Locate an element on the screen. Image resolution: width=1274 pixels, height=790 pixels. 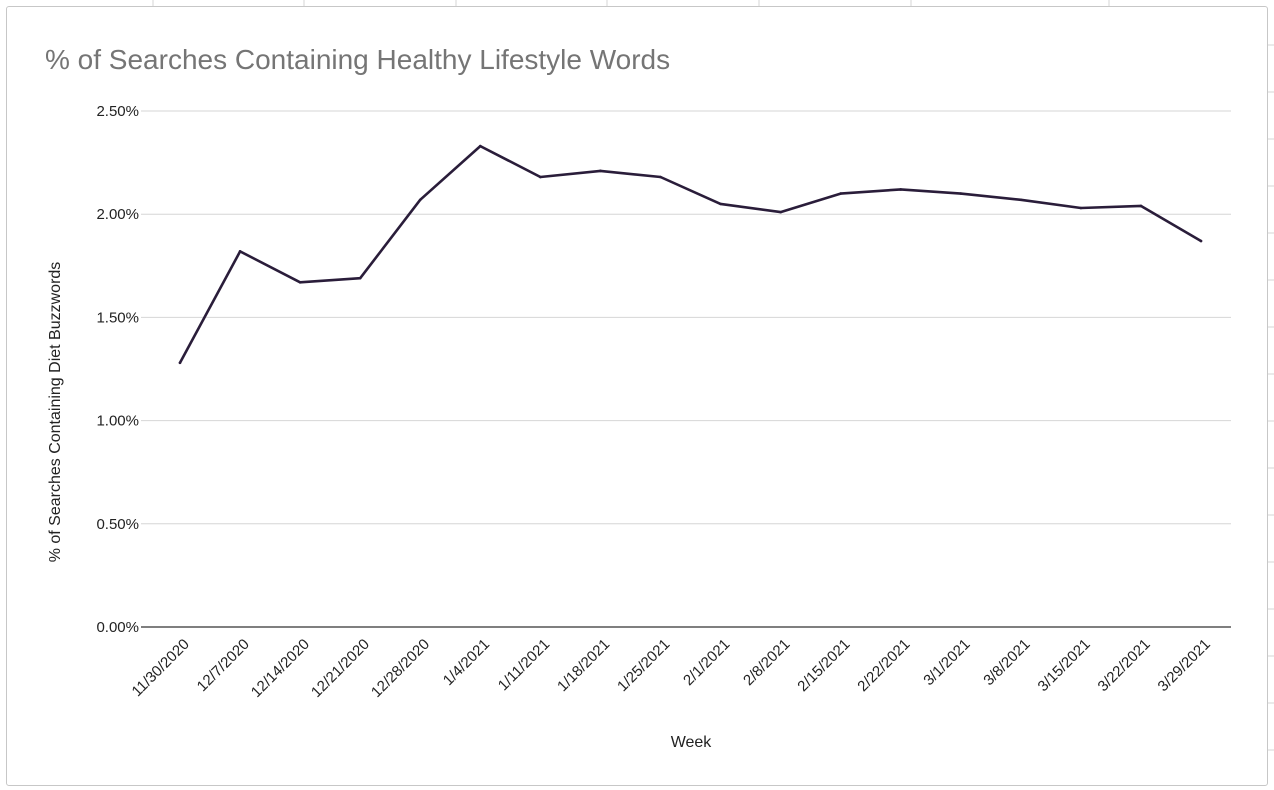
x-tick-label: 3/15/2021 is located at coordinates (1064, 665).